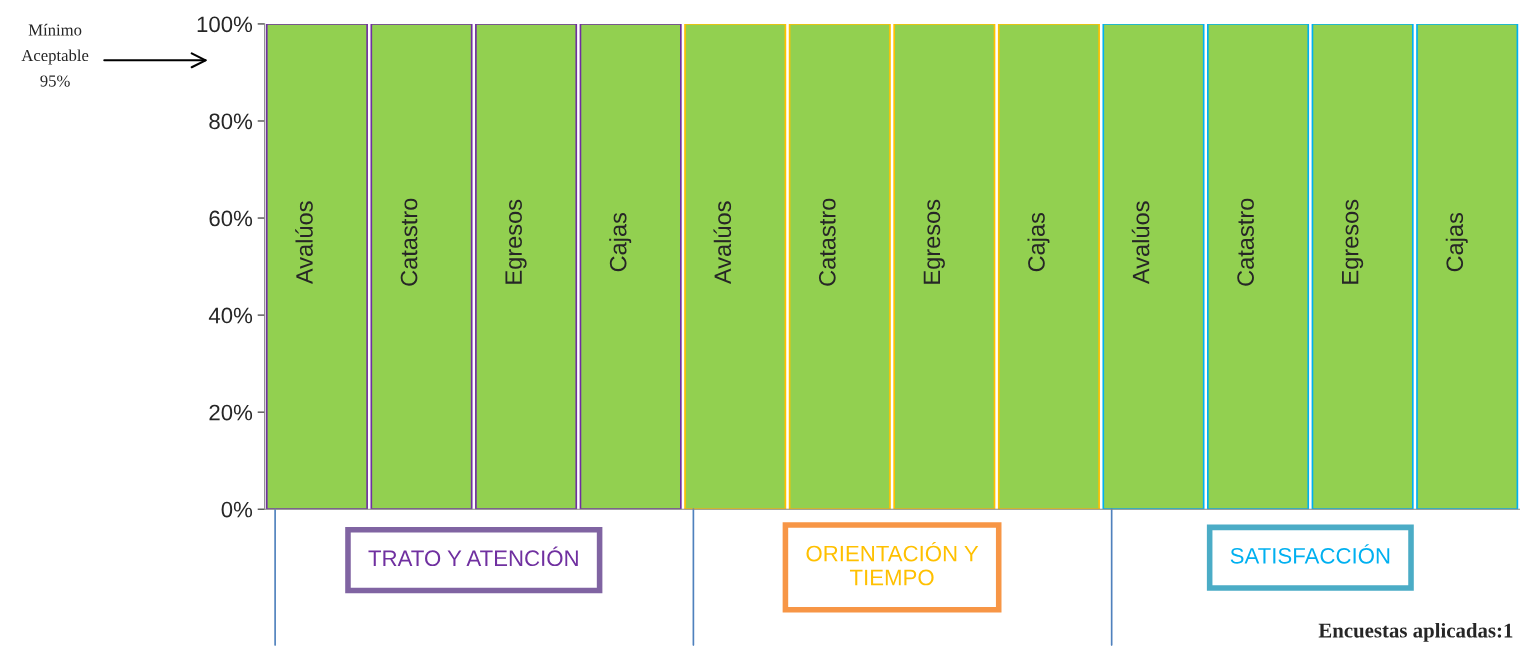 Image resolution: width=1521 pixels, height=647 pixels. I want to click on text: Encuestas aplicadas:1, so click(1415, 632).